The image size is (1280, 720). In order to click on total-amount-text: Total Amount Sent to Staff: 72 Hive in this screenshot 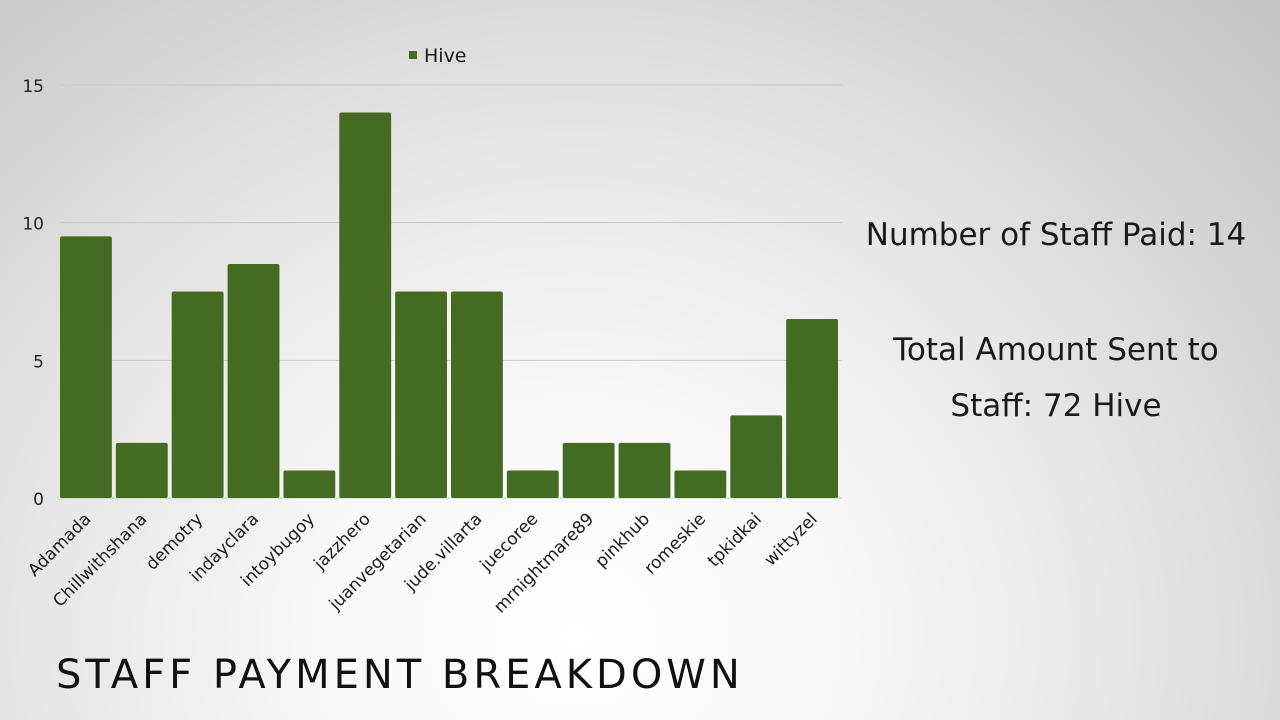, I will do `click(1056, 378)`.